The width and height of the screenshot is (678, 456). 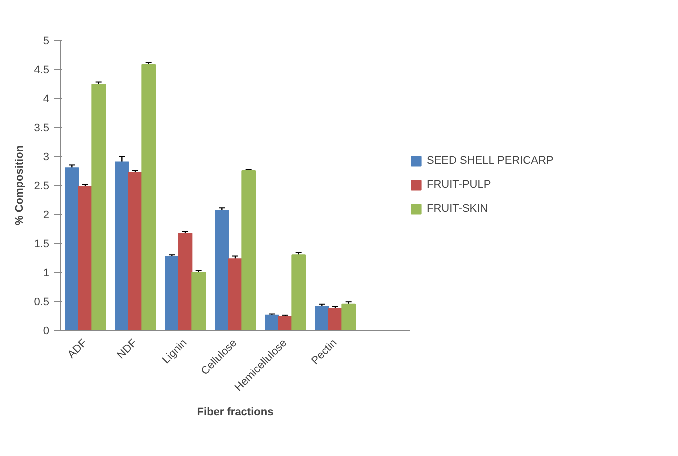 What do you see at coordinates (42, 70) in the screenshot?
I see `y-tick-label: 4.5` at bounding box center [42, 70].